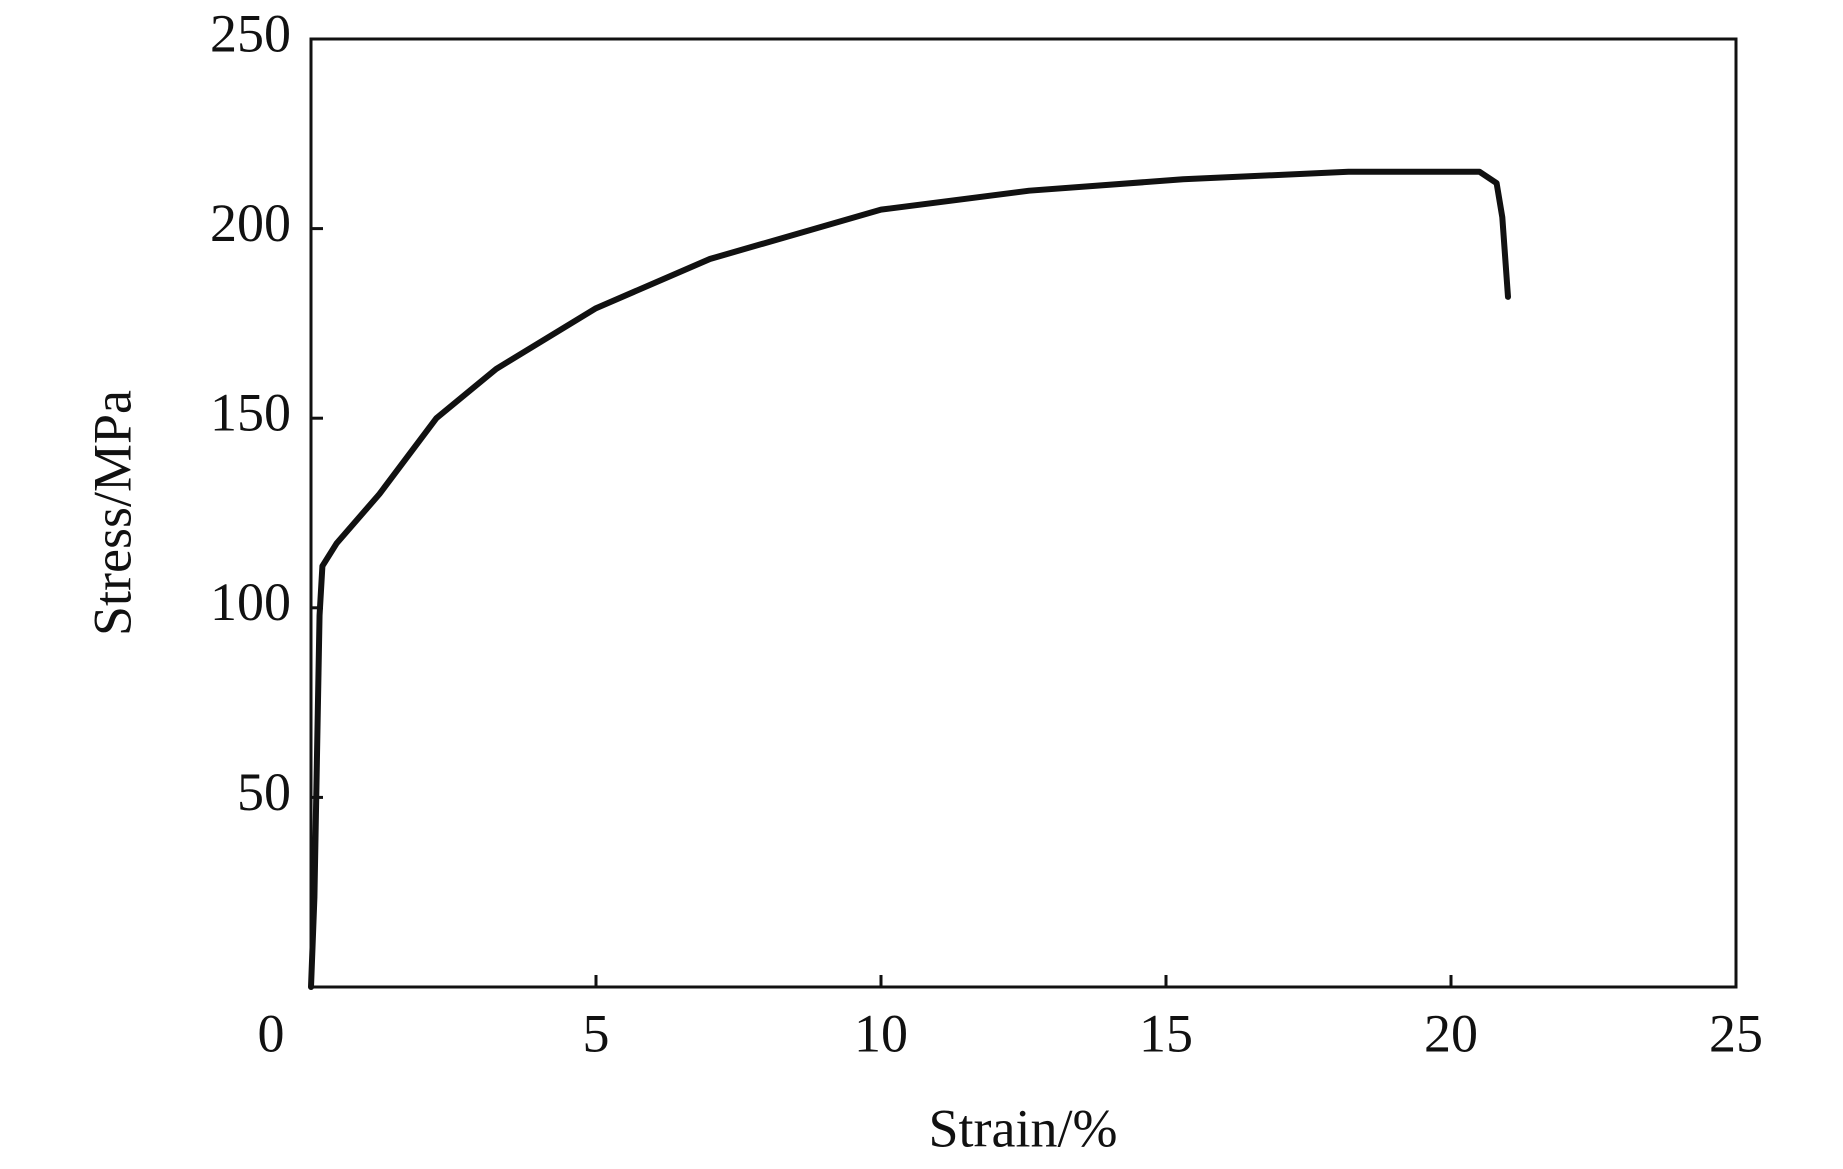 This screenshot has height=1169, width=1843. Describe the element at coordinates (1166, 1033) in the screenshot. I see `x-tick-label: 15` at that location.